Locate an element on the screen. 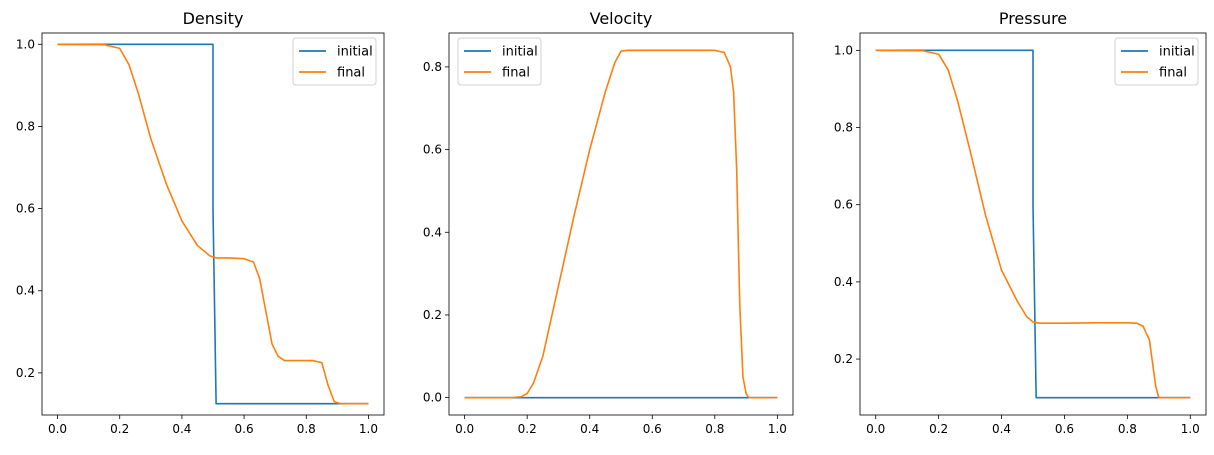  chart-title: Pressure is located at coordinates (1033, 18).